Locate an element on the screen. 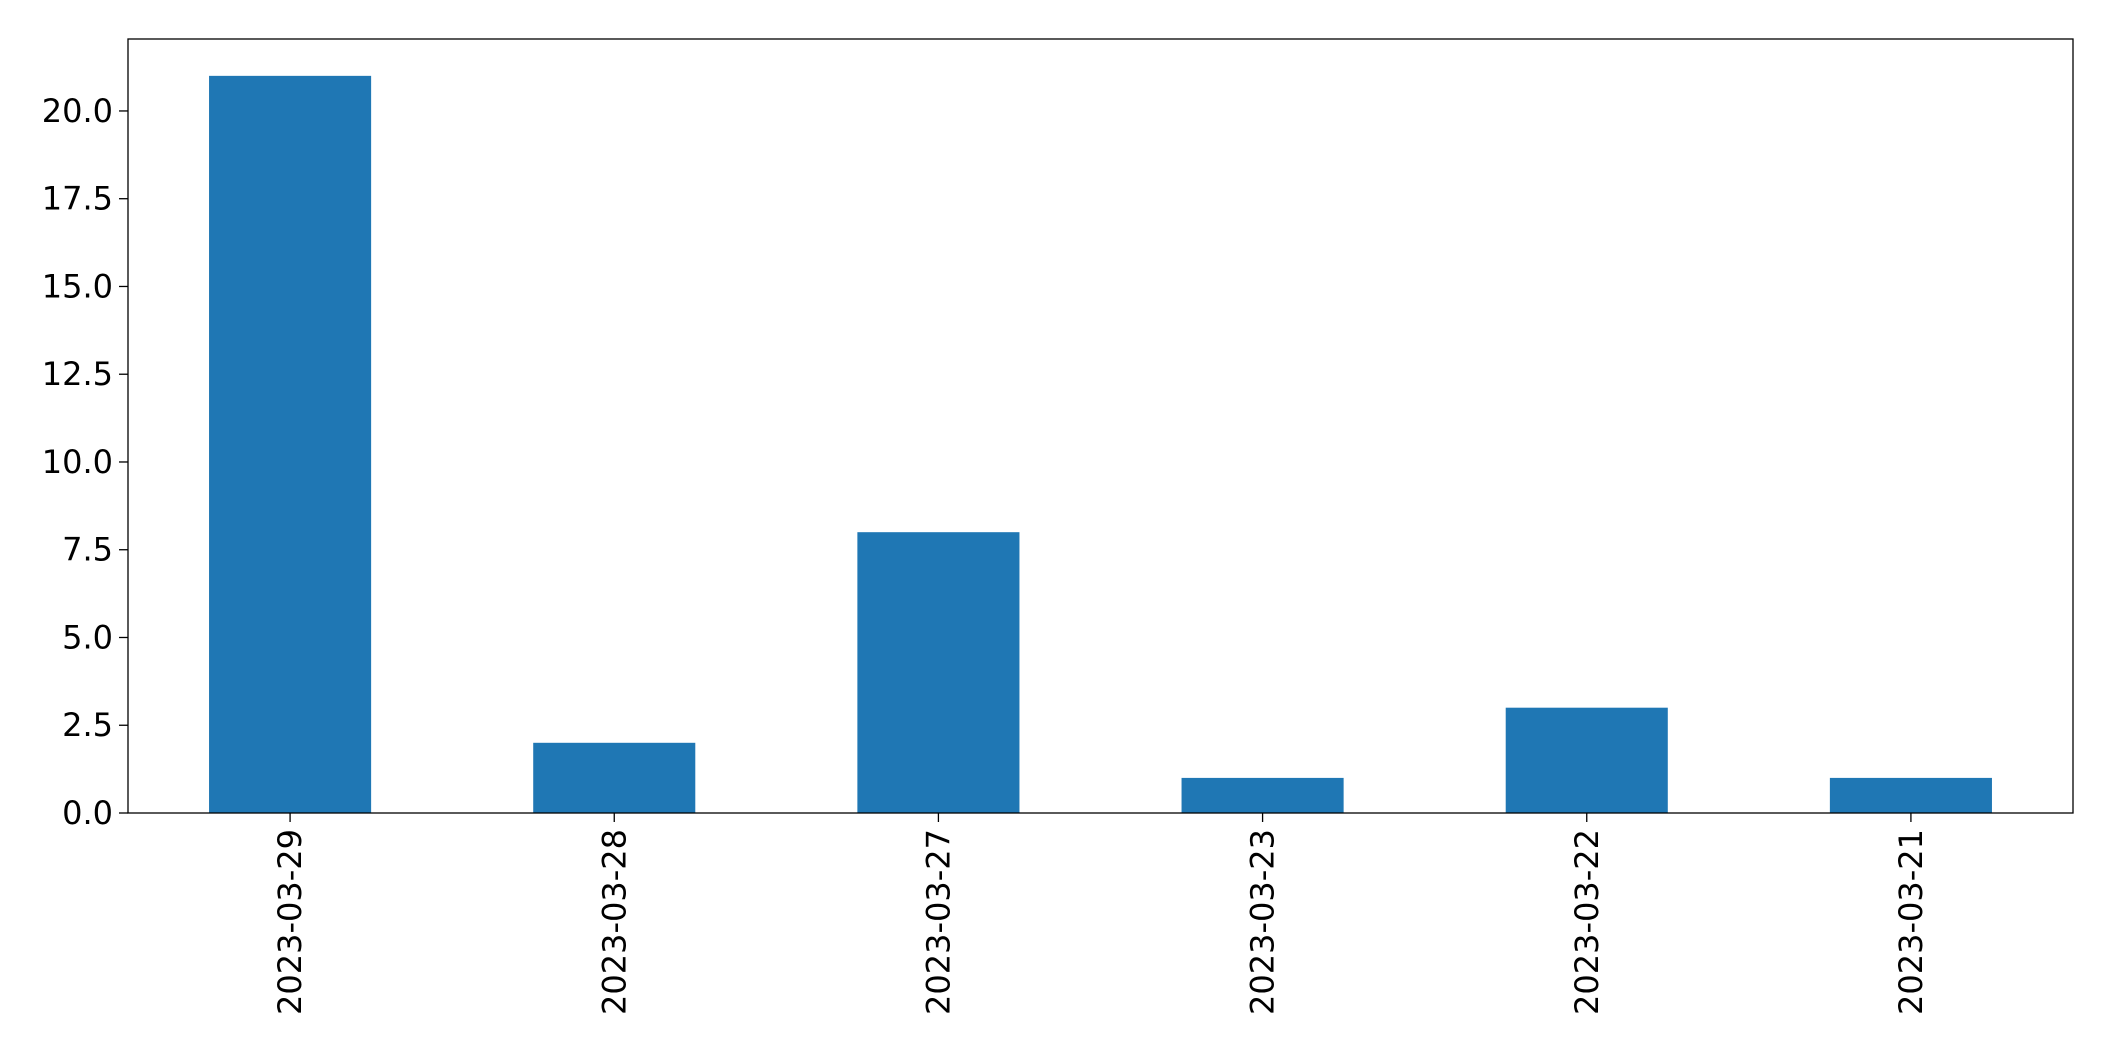 The image size is (2104, 1061). x-tick-label: 2023-03-27 is located at coordinates (938, 922).